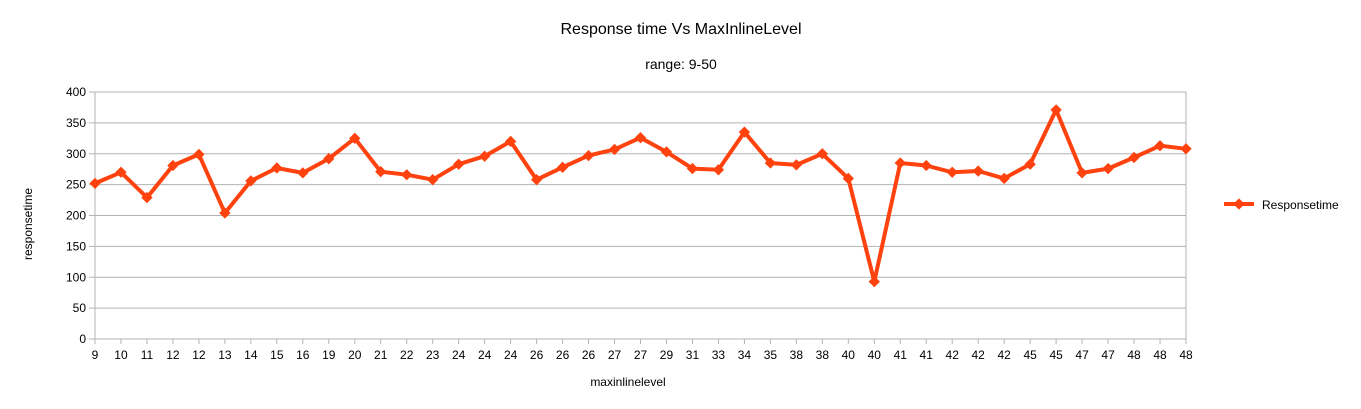 This screenshot has height=409, width=1361. Describe the element at coordinates (693, 355) in the screenshot. I see `x-tick-label: 31` at that location.